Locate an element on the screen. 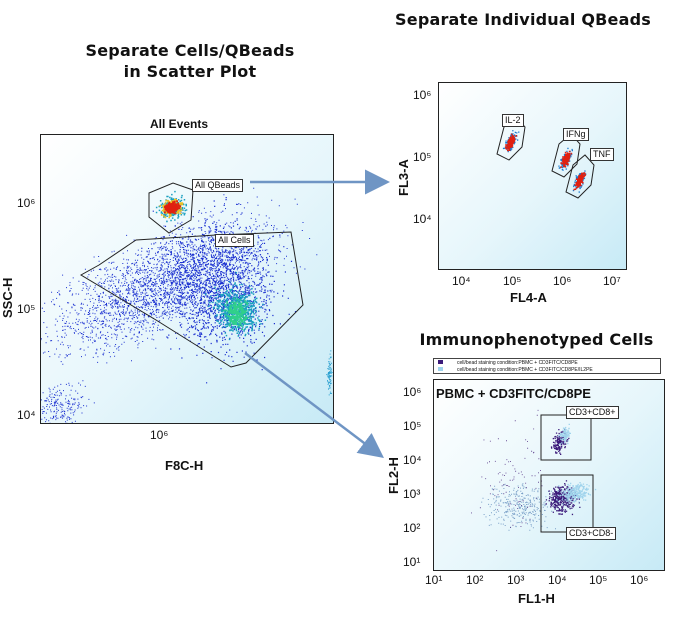 The image size is (673, 628). gate-il2: IL-2 is located at coordinates (513, 120).